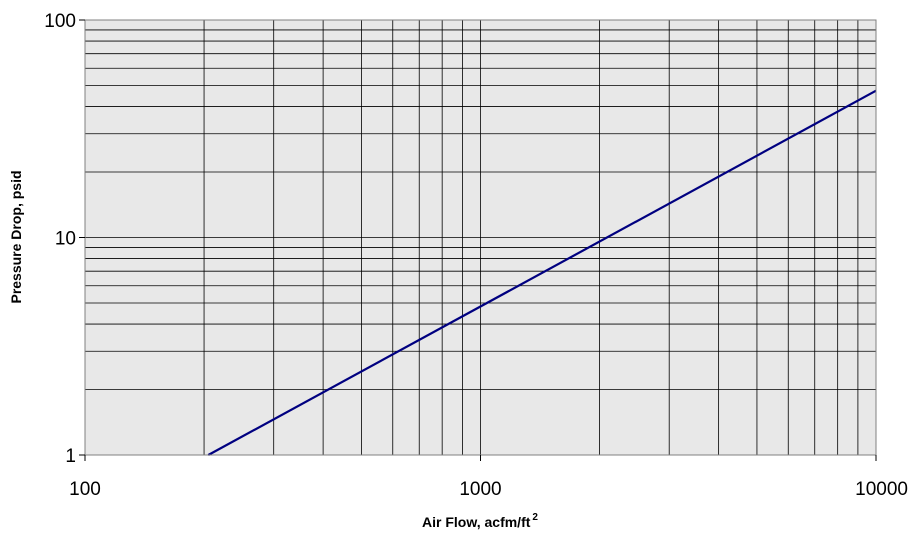 The height and width of the screenshot is (535, 909). I want to click on x-tick-label: 100, so click(85, 489).